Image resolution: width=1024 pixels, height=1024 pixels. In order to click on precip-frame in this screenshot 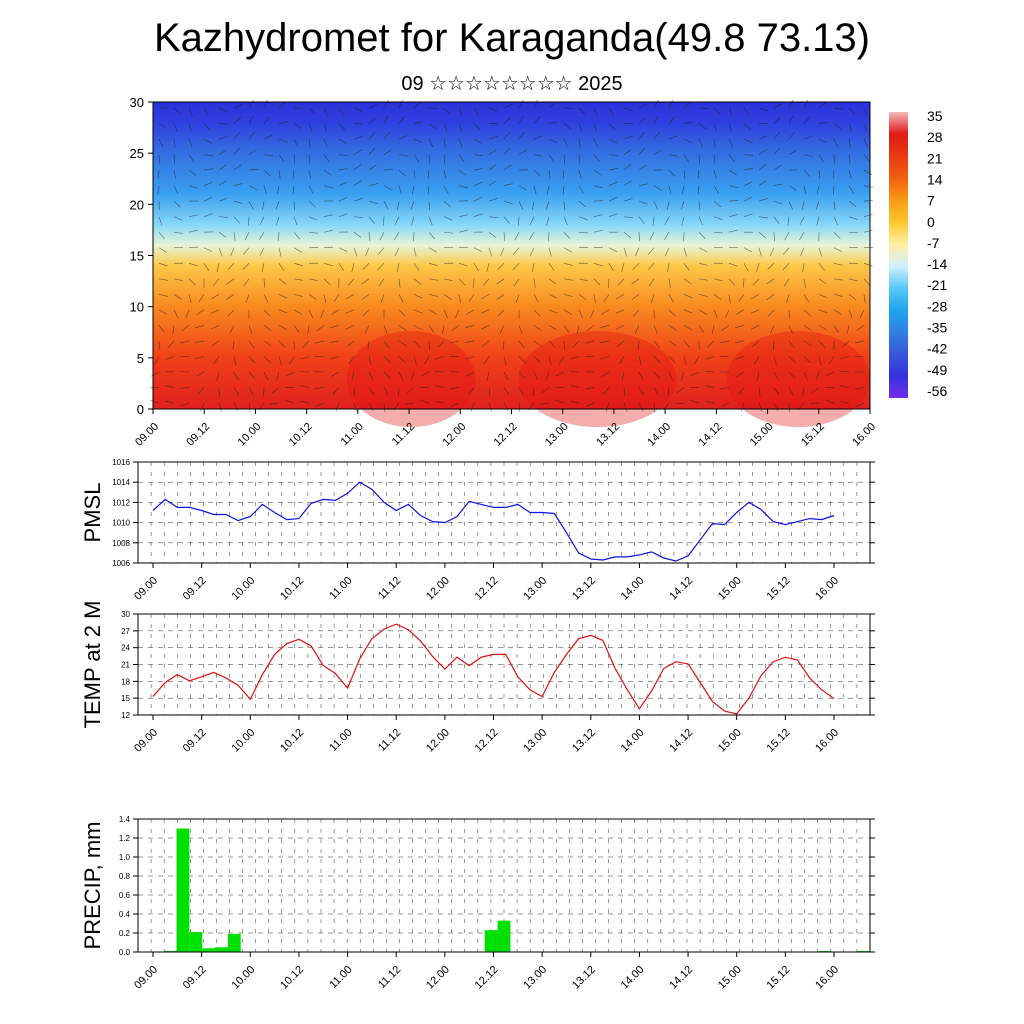, I will do `click(504, 885)`.